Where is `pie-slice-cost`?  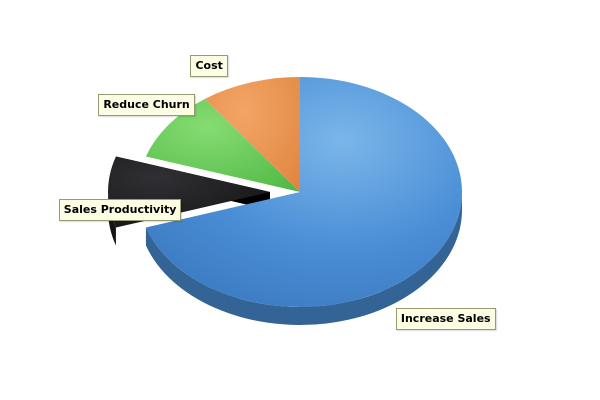
pie-slice-cost is located at coordinates (252, 134).